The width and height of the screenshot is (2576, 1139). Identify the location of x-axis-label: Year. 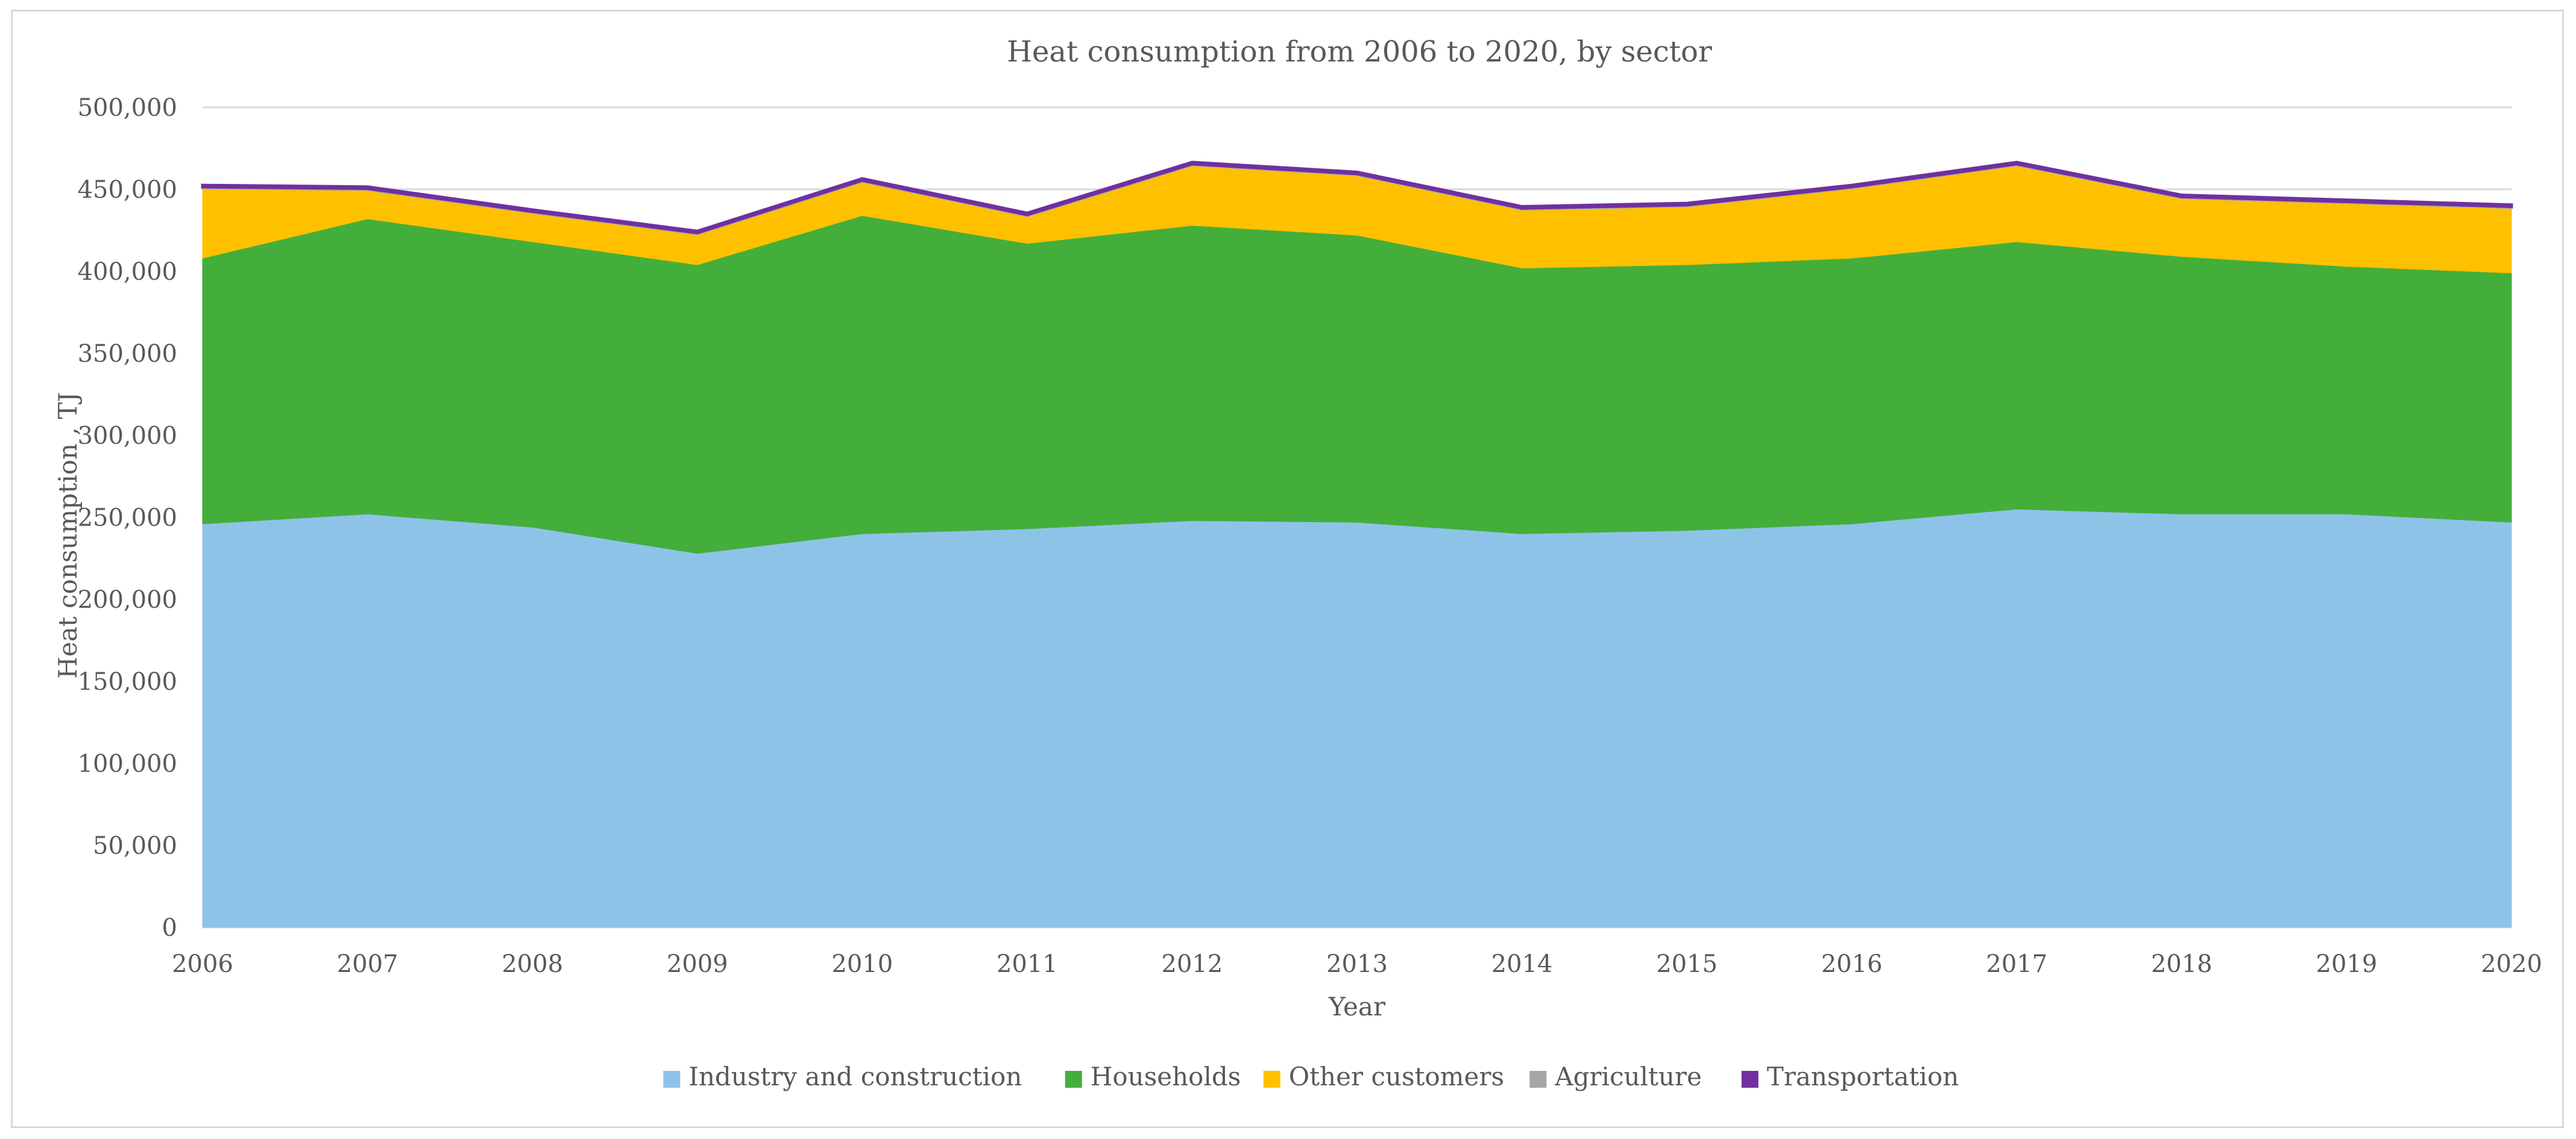
(1357, 1006).